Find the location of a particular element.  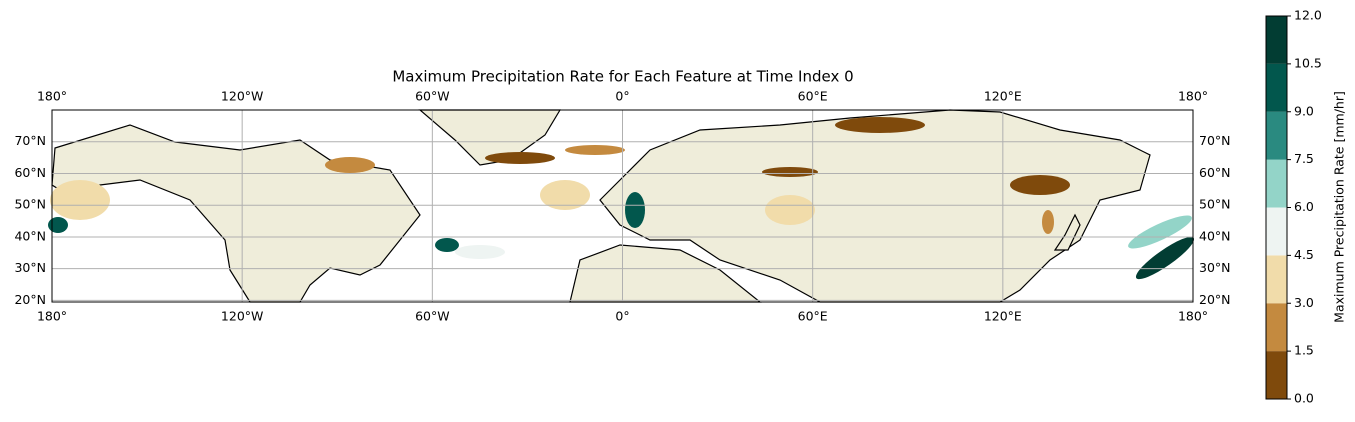

north-america is located at coordinates (236, 213).